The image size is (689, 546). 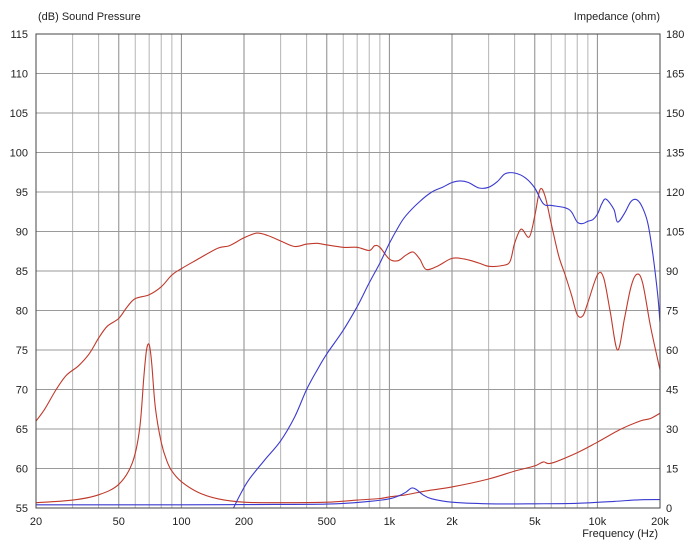 What do you see at coordinates (22, 470) in the screenshot?
I see `left-tick-label: 60` at bounding box center [22, 470].